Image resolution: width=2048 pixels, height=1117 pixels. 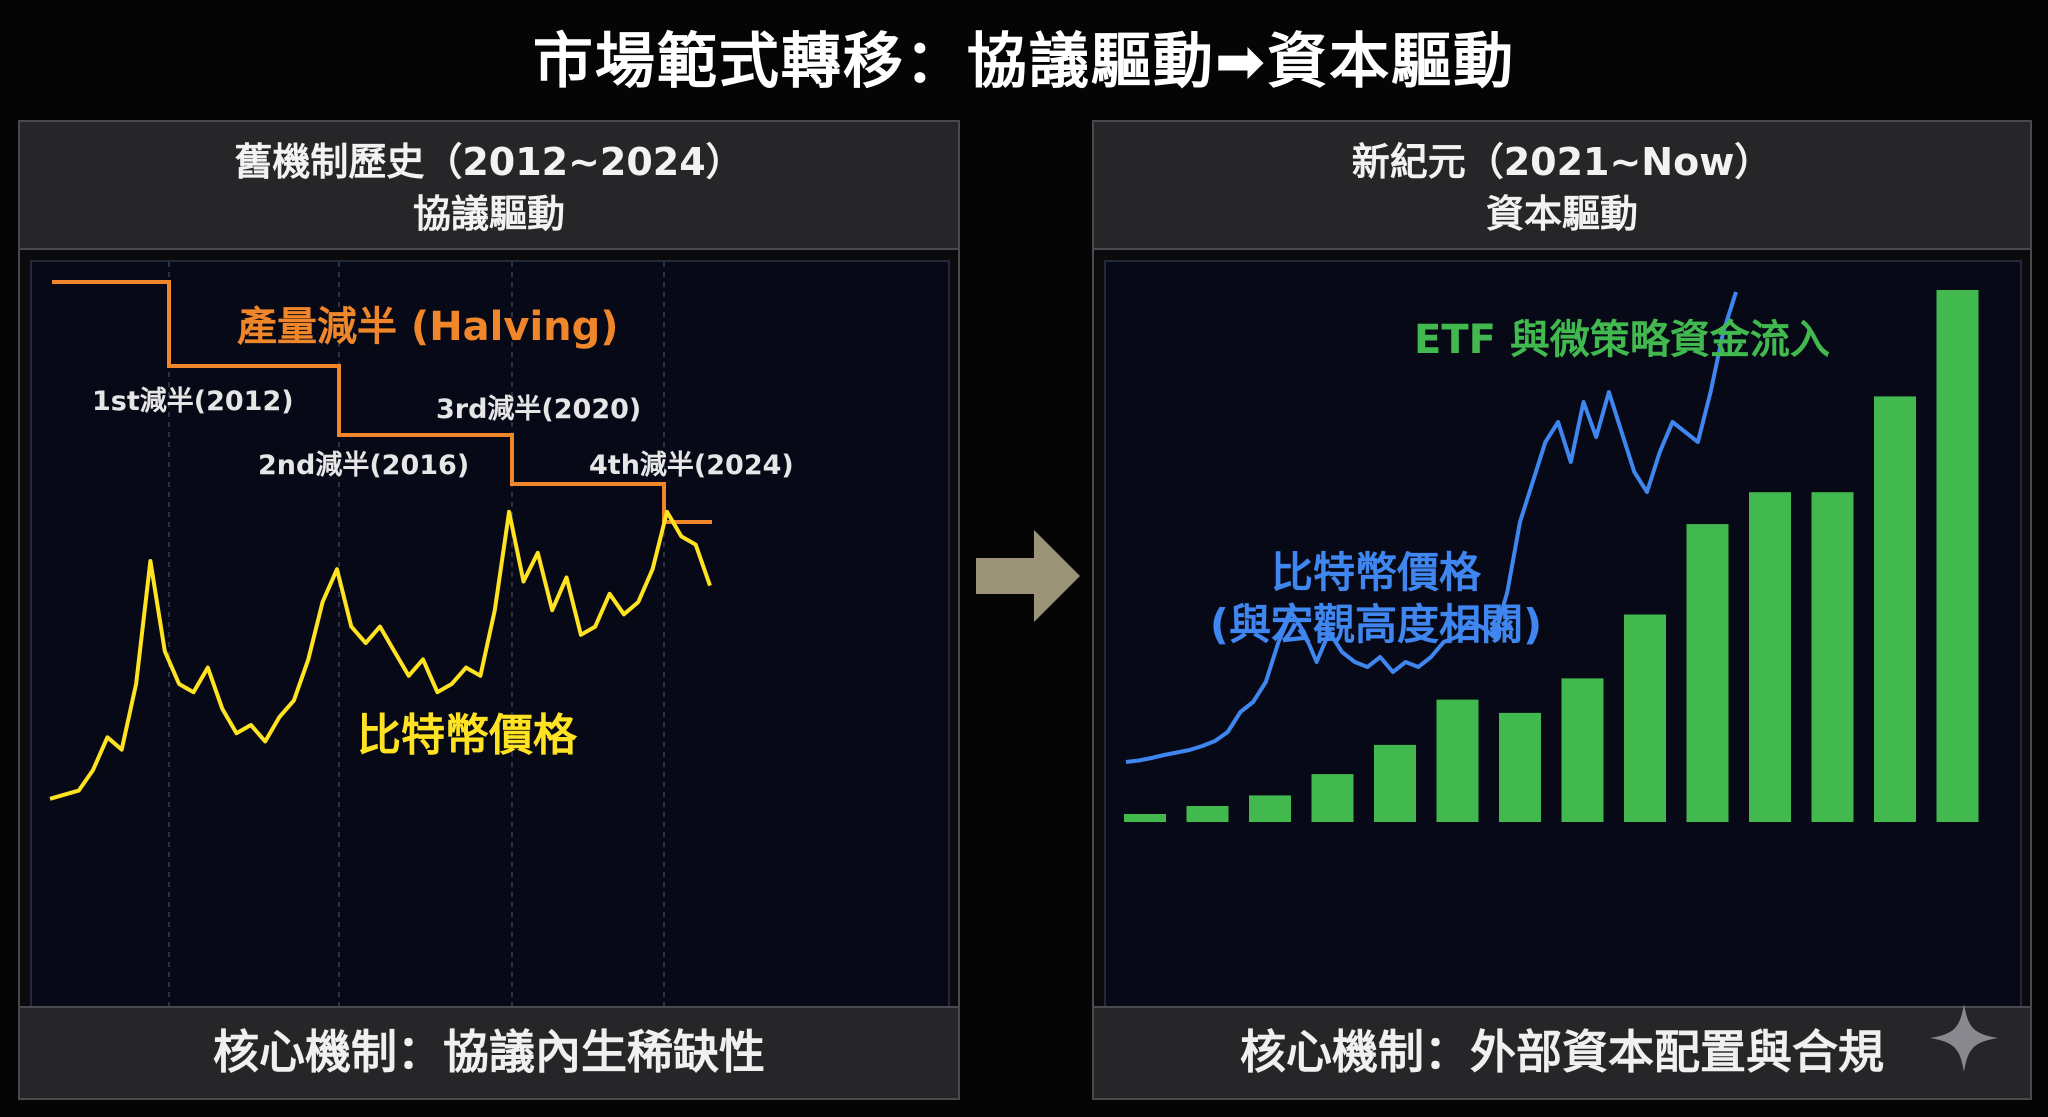 I want to click on left-panel-era-title: 舊機制歷史（2012~2024）, so click(x=489, y=162).